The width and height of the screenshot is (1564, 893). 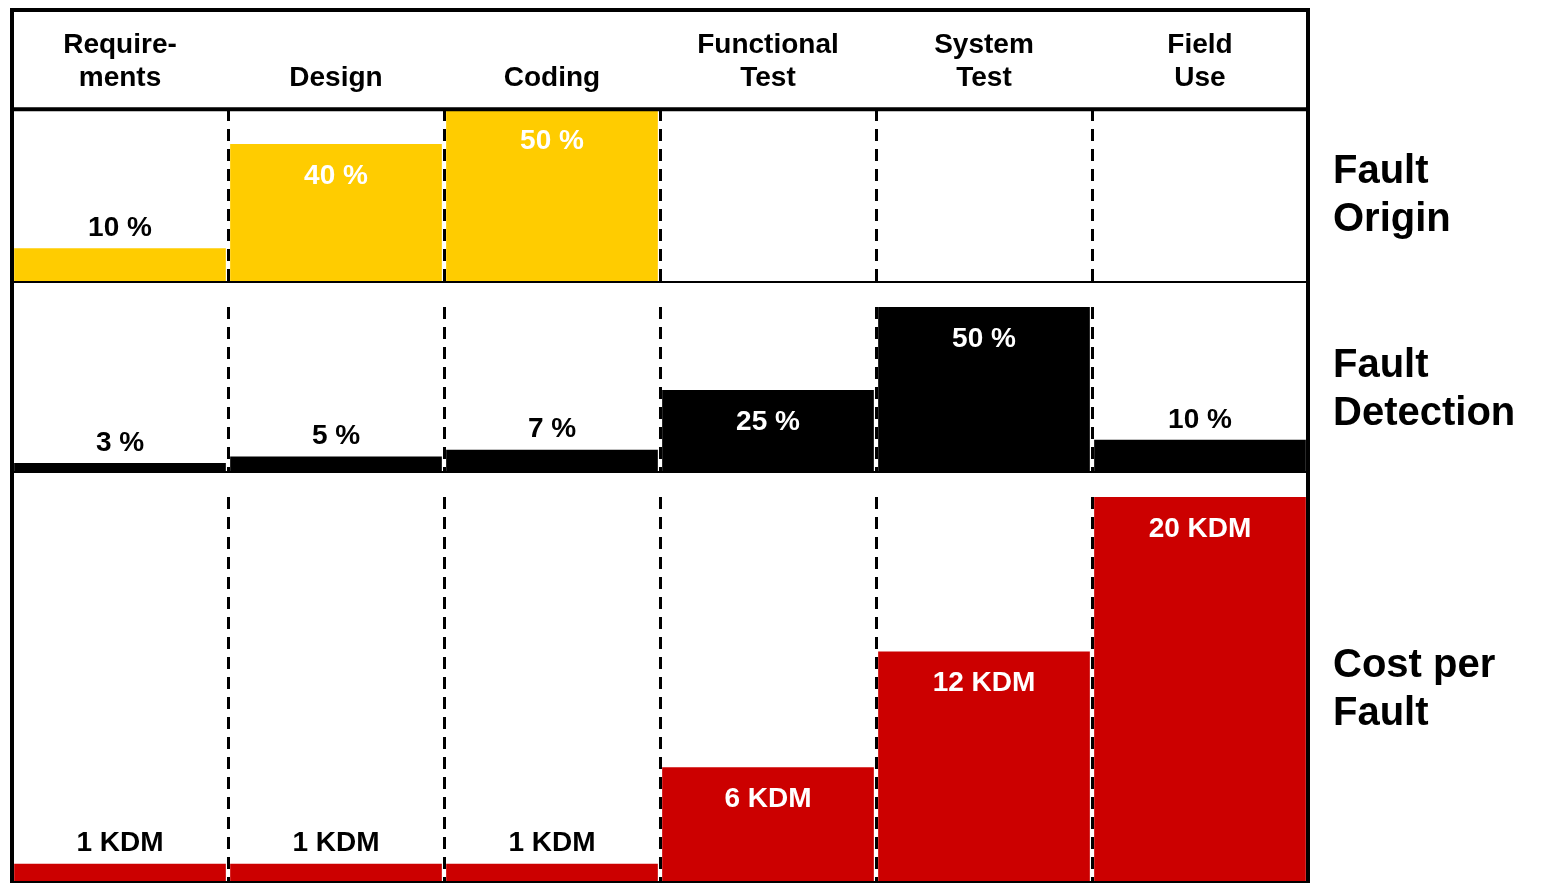 I want to click on x-tick-label: Functional Test, so click(x=768, y=60).